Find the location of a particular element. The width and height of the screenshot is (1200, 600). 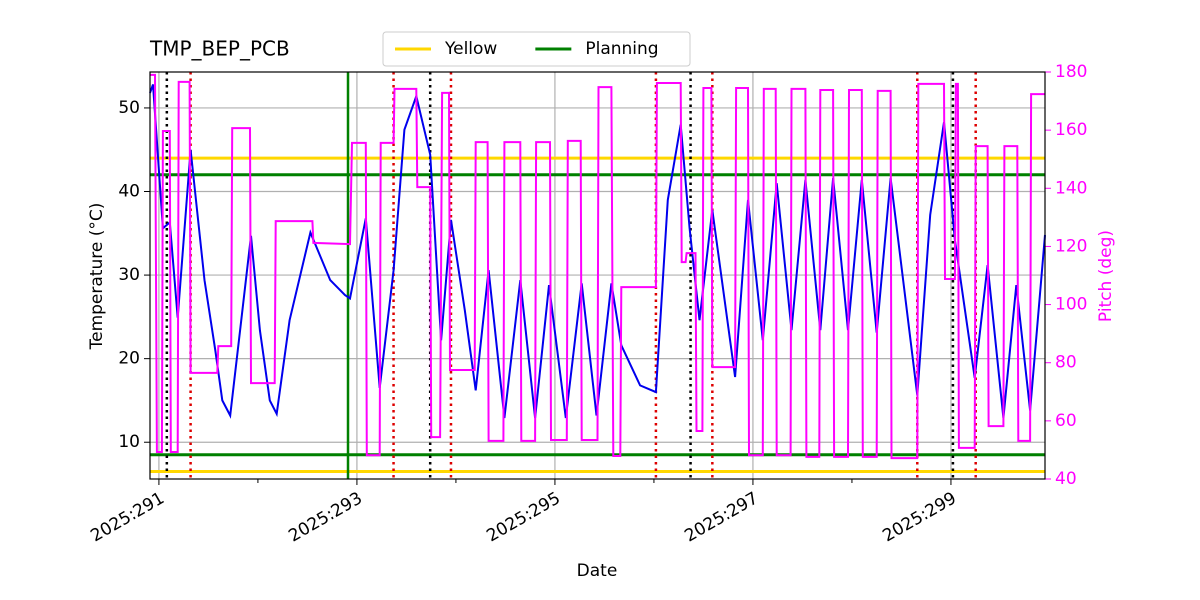

y-tick-label: 30 is located at coordinates (129, 275).